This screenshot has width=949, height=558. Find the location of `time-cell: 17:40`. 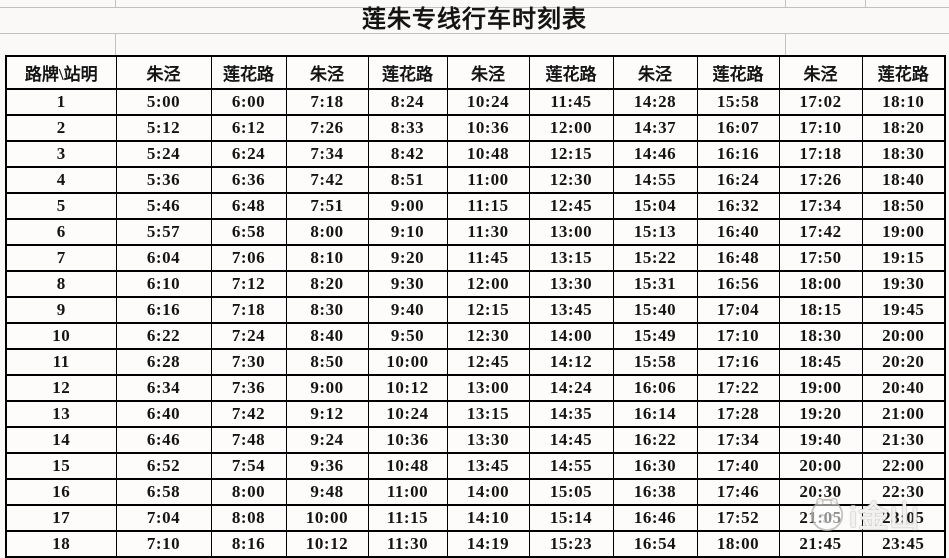

time-cell: 17:40 is located at coordinates (738, 466).